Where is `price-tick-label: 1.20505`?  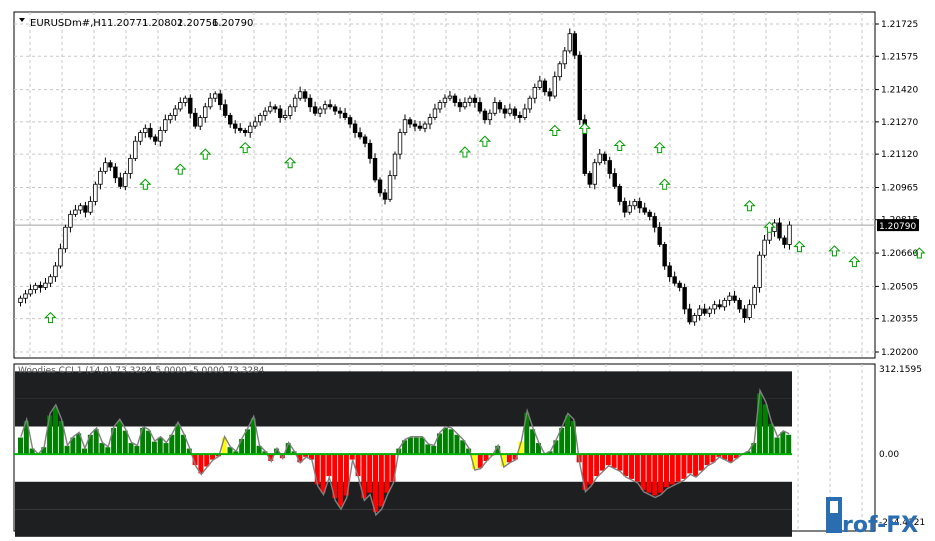 price-tick-label: 1.20505 is located at coordinates (899, 287).